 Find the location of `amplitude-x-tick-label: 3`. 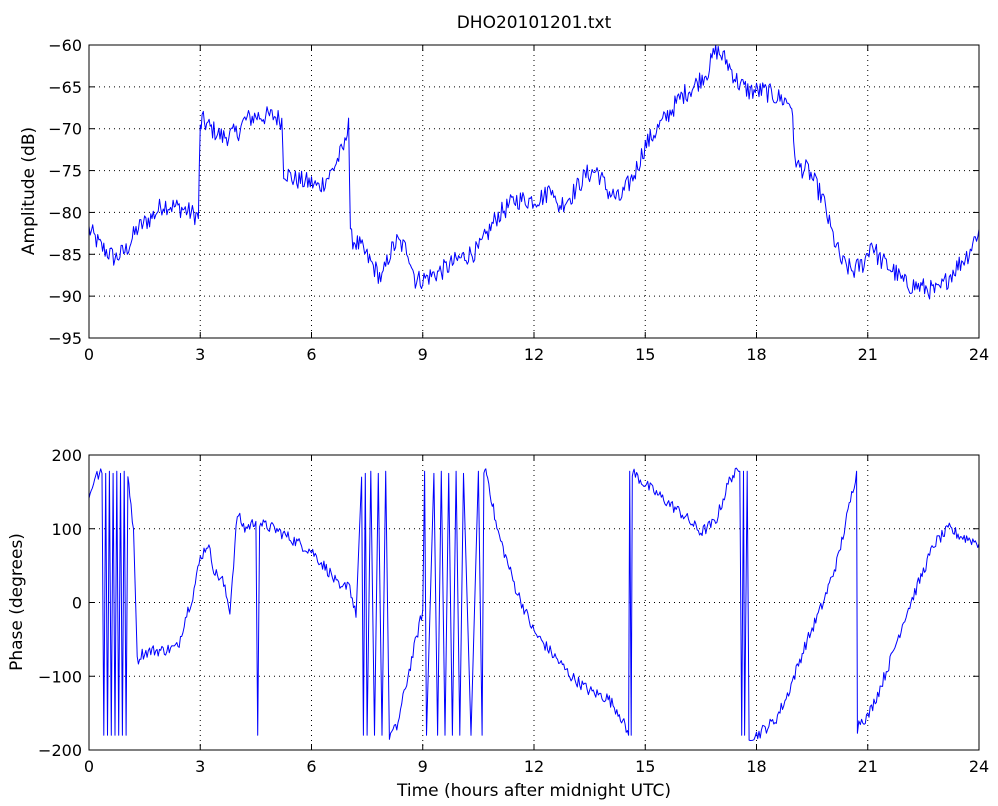

amplitude-x-tick-label: 3 is located at coordinates (200, 354).